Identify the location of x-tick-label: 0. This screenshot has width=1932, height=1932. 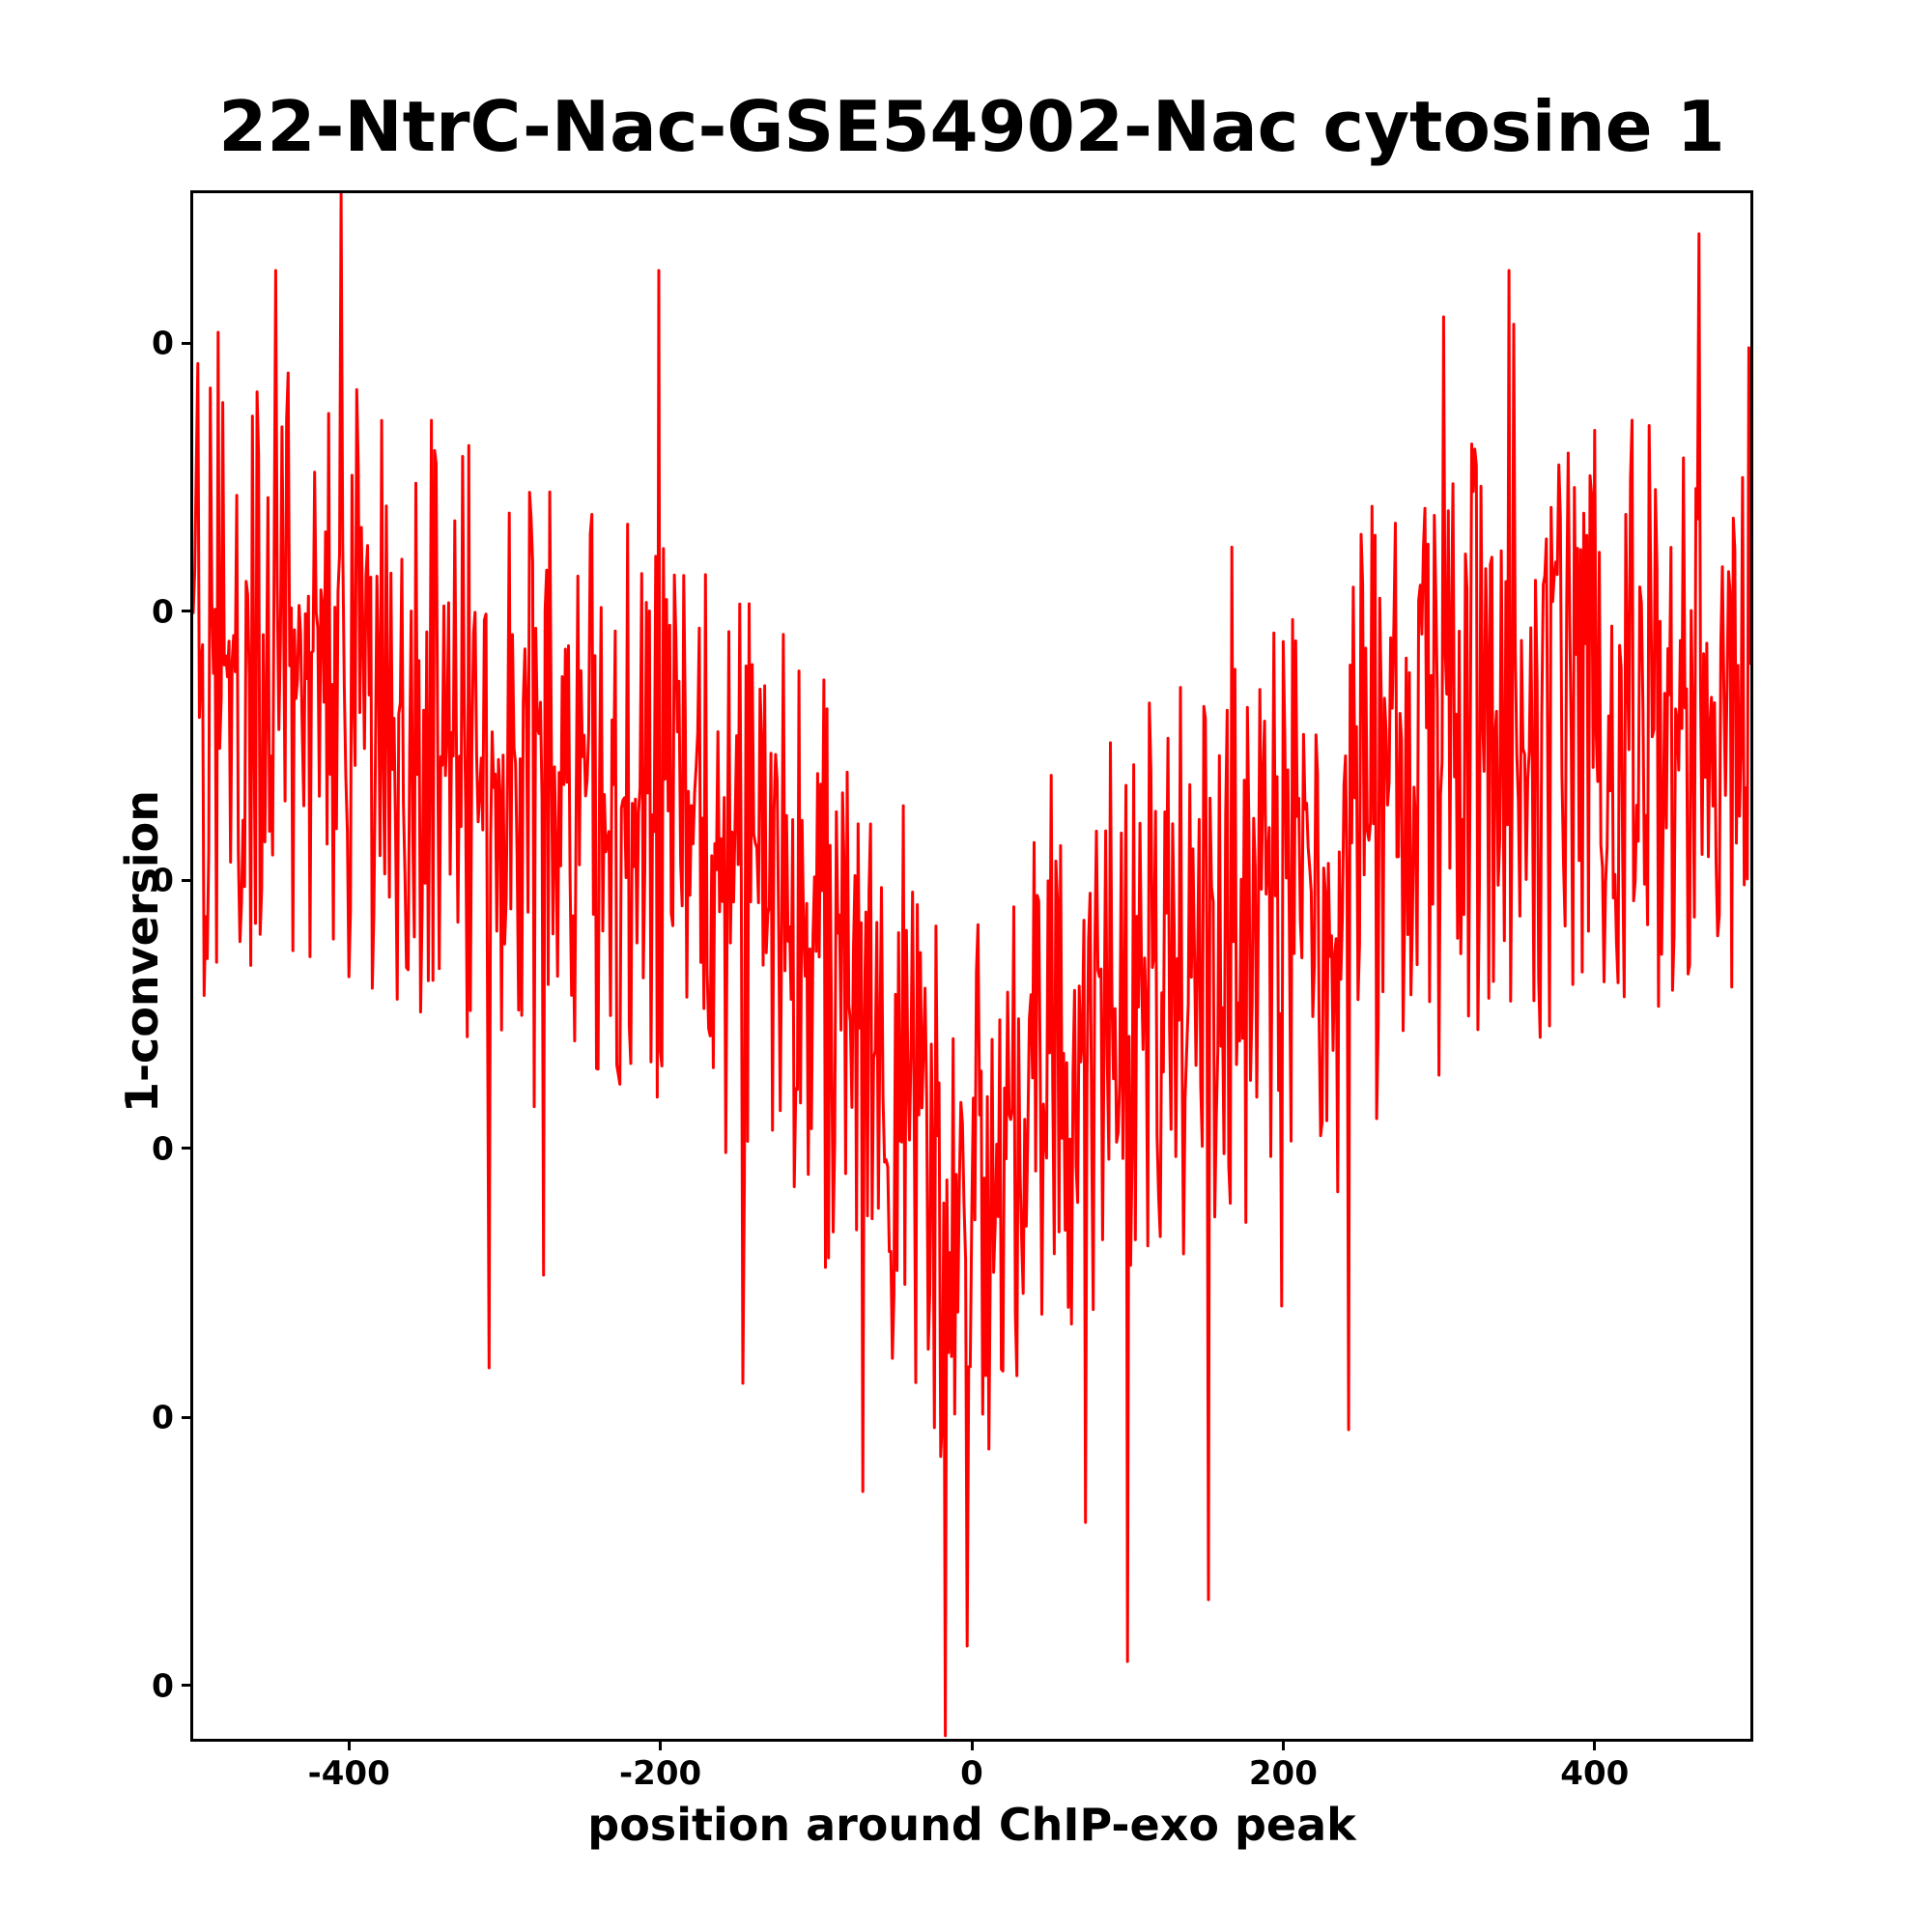
(971, 1773).